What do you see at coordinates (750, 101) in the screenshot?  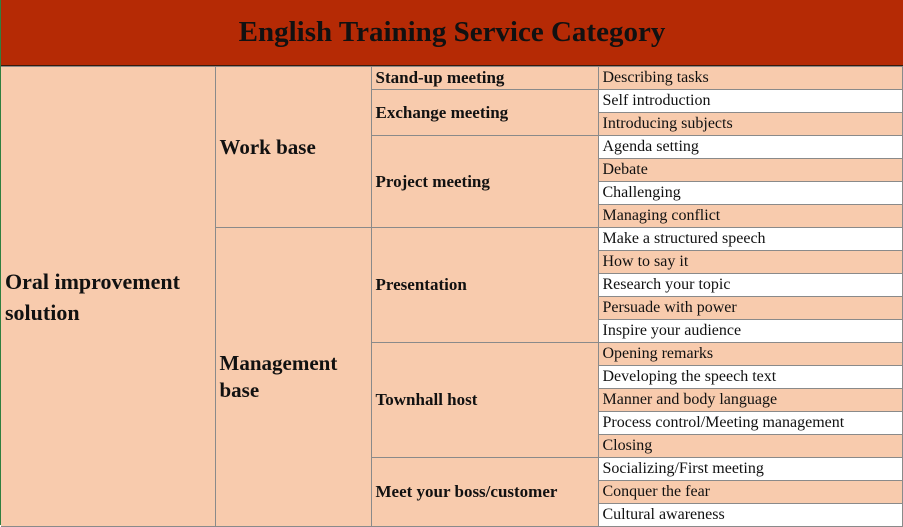 I see `item-cell: Self introduction` at bounding box center [750, 101].